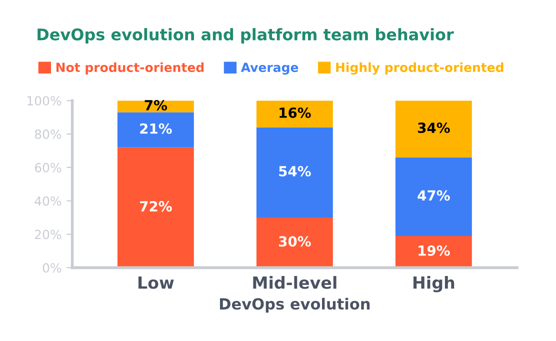 Image resolution: width=556 pixels, height=341 pixels. What do you see at coordinates (420, 68) in the screenshot?
I see `legend-label: Highly product-oriented` at bounding box center [420, 68].